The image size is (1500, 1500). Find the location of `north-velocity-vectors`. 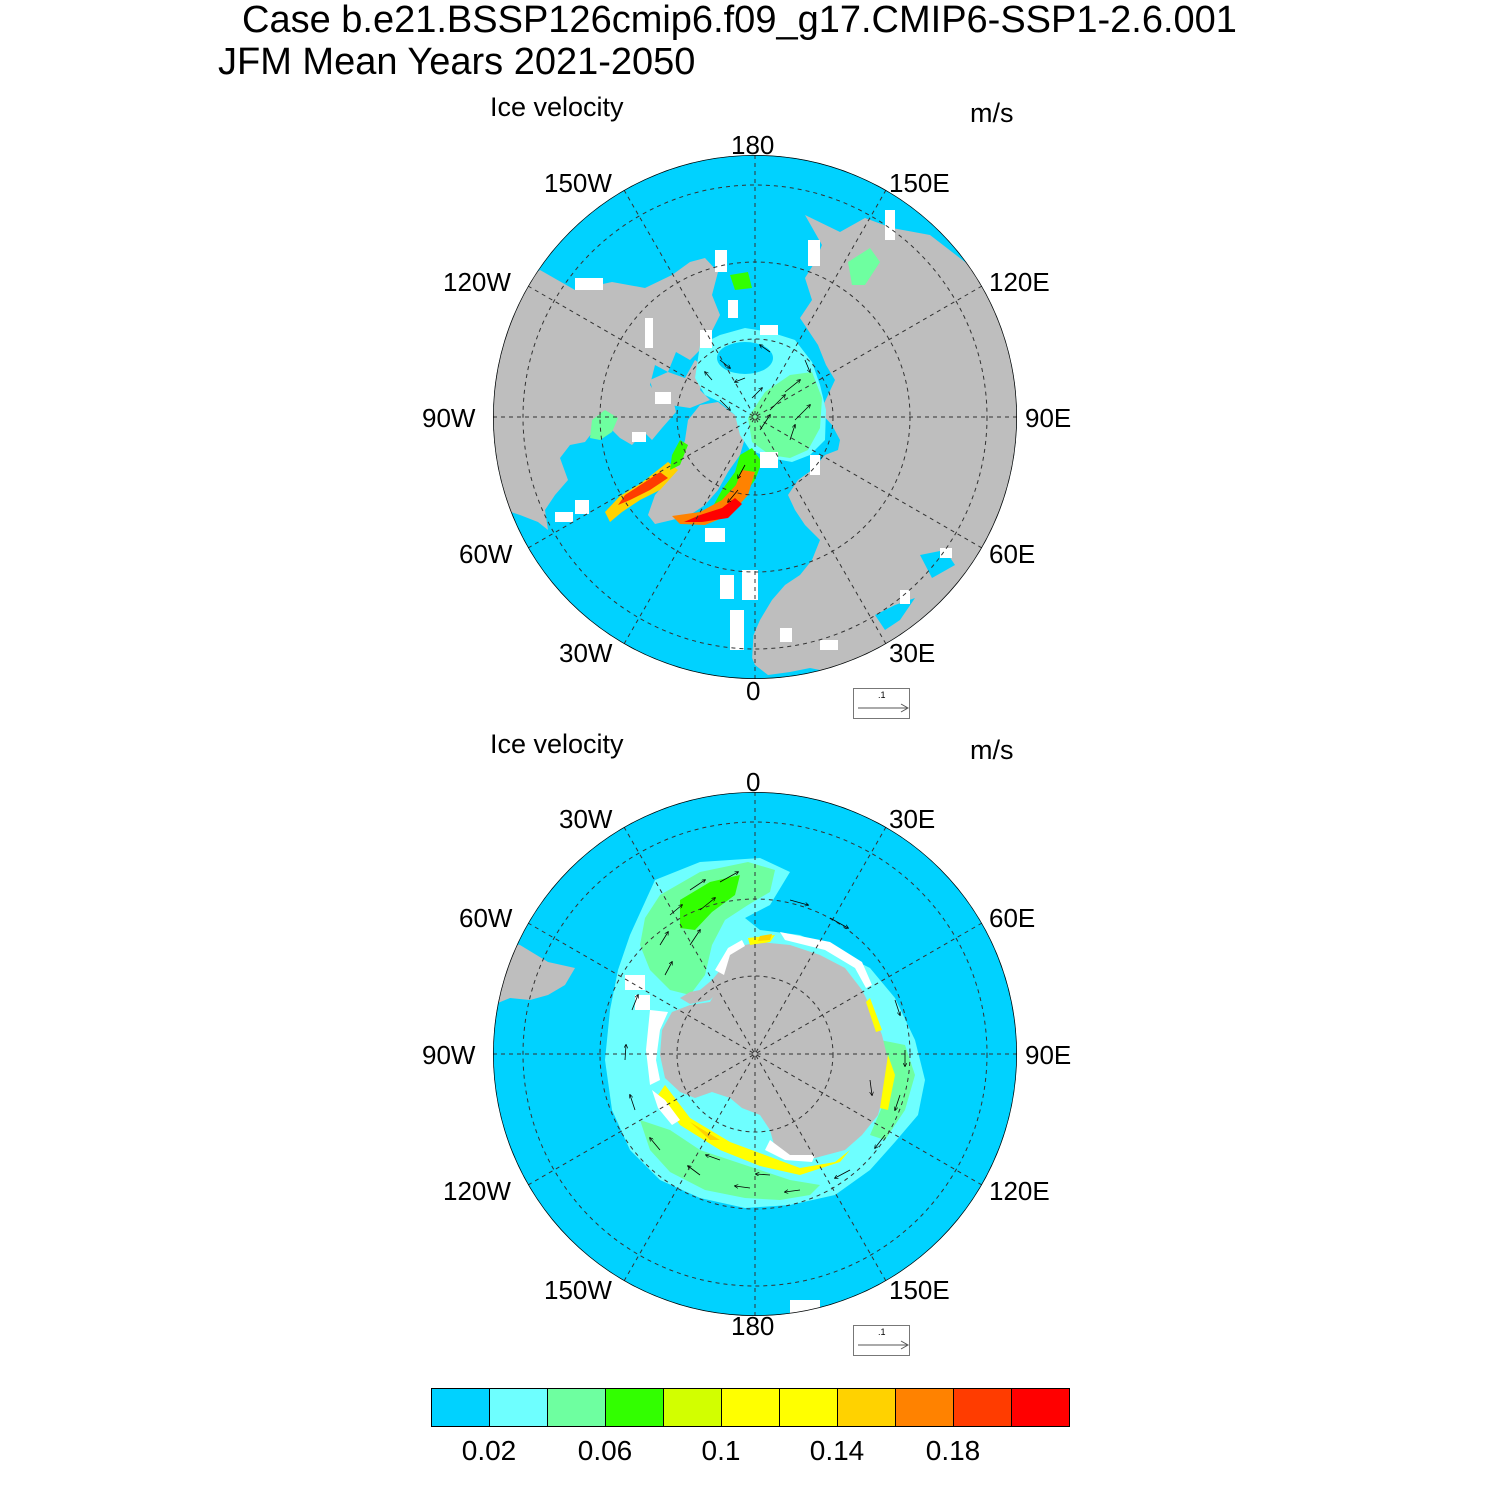

north-velocity-vectors is located at coordinates (757, 423).